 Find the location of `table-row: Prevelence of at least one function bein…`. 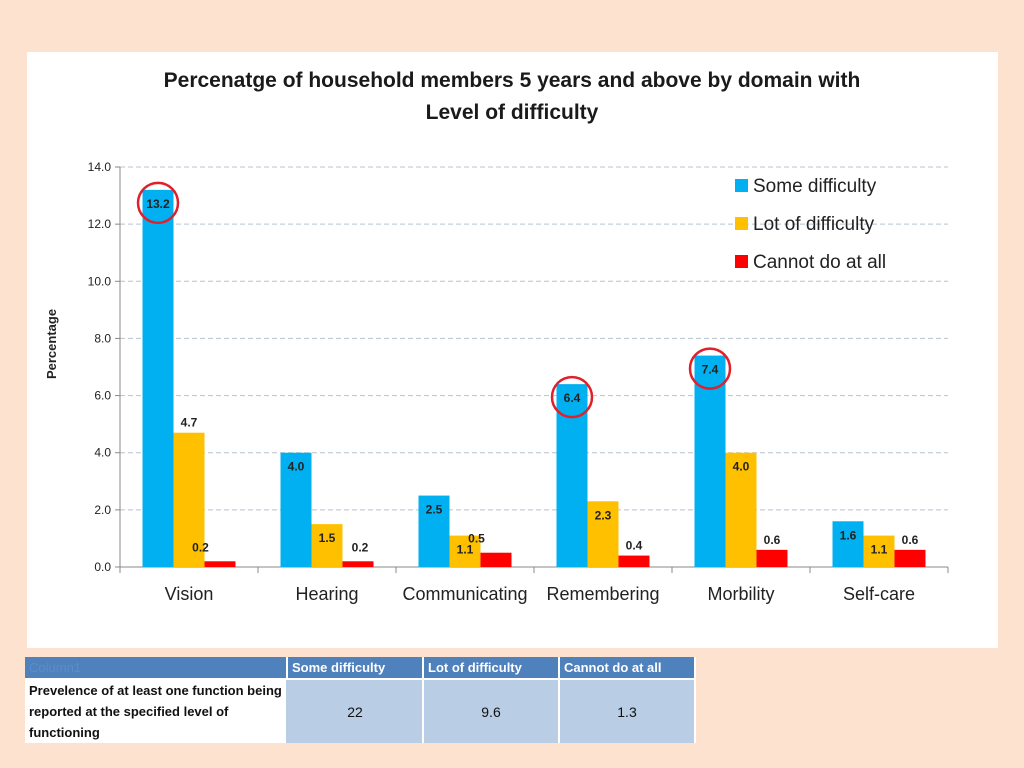

table-row: Prevelence of at least one function bein… is located at coordinates (360, 711).